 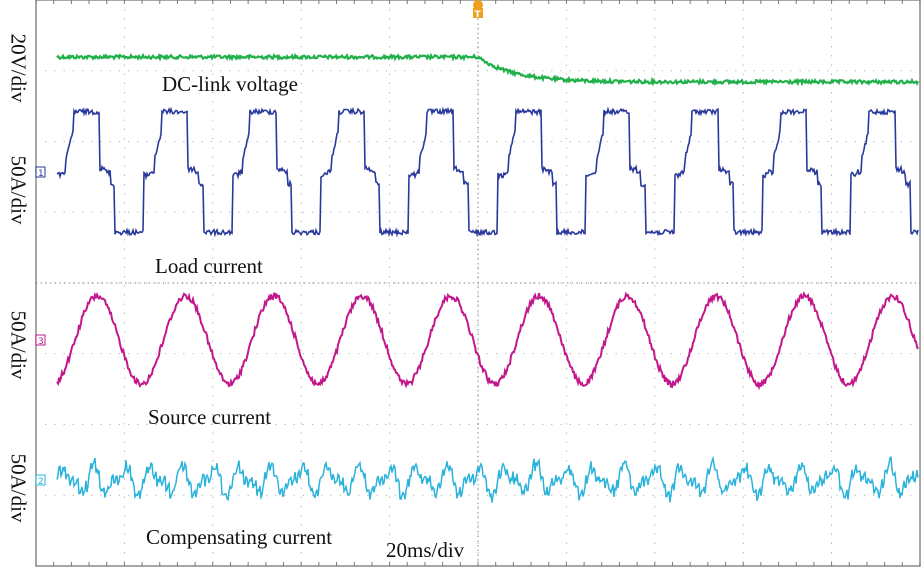 I want to click on channel-marker-text: 2, so click(x=41, y=482).